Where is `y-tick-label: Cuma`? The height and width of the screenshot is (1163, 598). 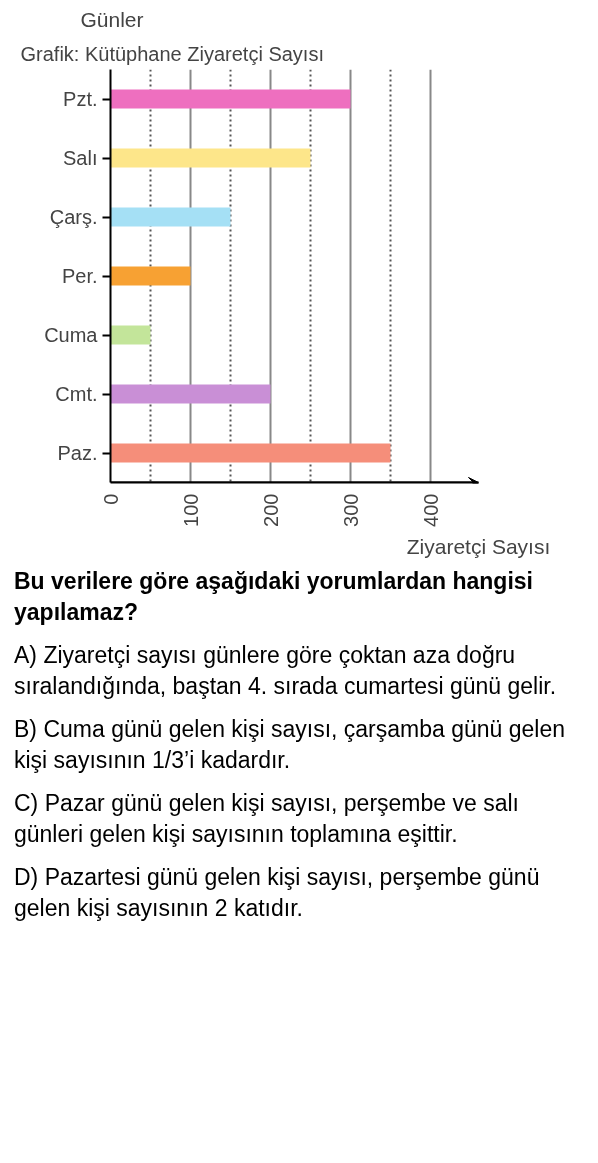 y-tick-label: Cuma is located at coordinates (71, 335).